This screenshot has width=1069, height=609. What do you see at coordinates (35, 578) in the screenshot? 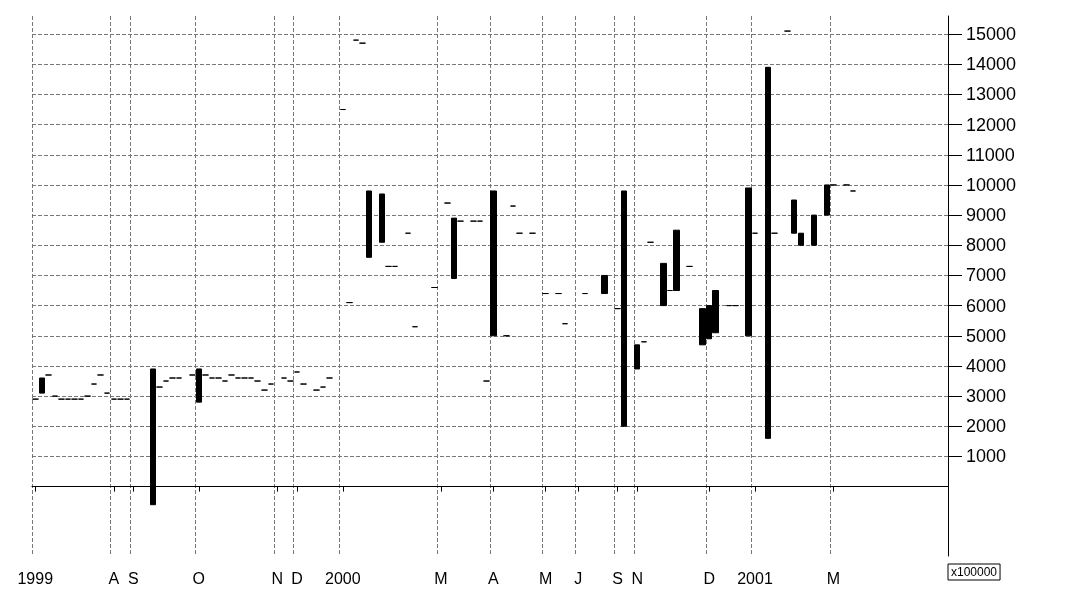
I see `x-tick-label: 1999` at bounding box center [35, 578].